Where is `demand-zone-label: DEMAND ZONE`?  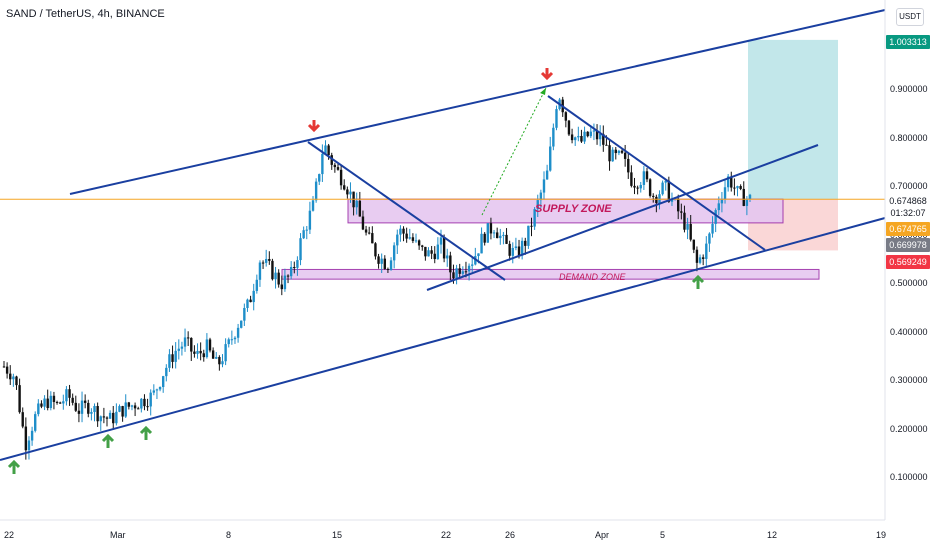 demand-zone-label: DEMAND ZONE is located at coordinates (592, 277).